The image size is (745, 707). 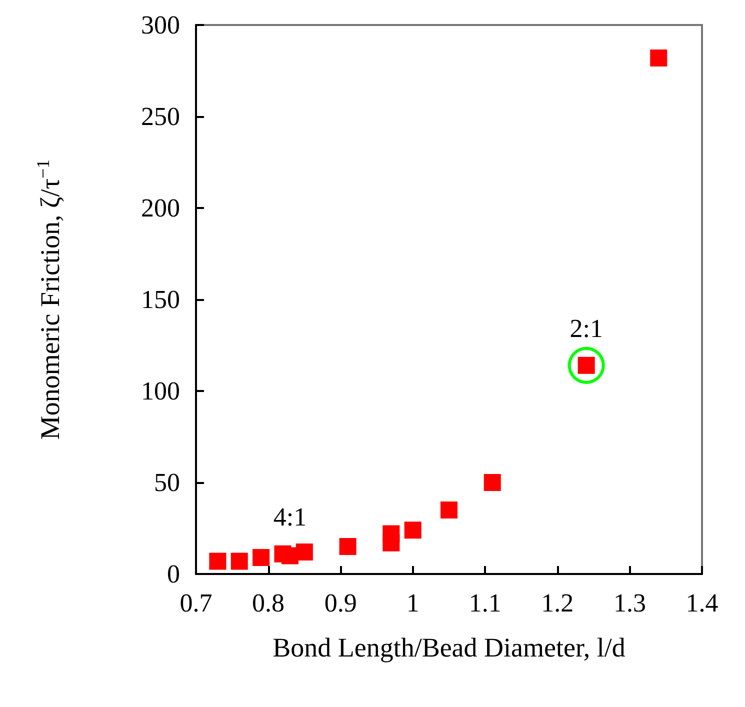 What do you see at coordinates (160, 25) in the screenshot?
I see `y-tick-label: 300` at bounding box center [160, 25].